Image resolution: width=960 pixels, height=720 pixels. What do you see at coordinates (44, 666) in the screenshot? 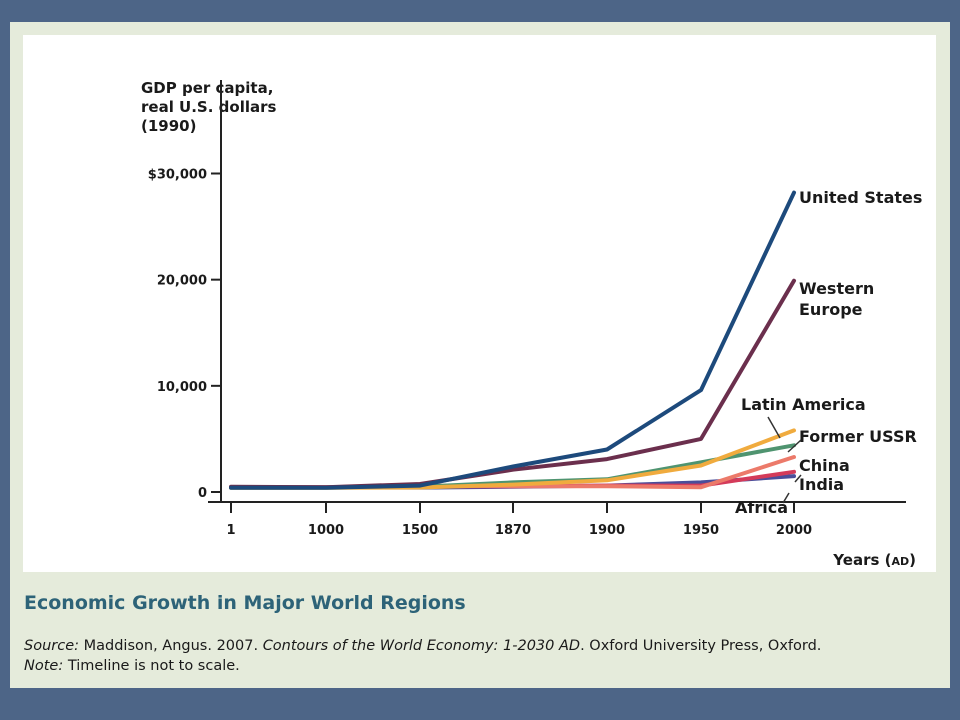
I see `note-label: Note:` at bounding box center [44, 666].